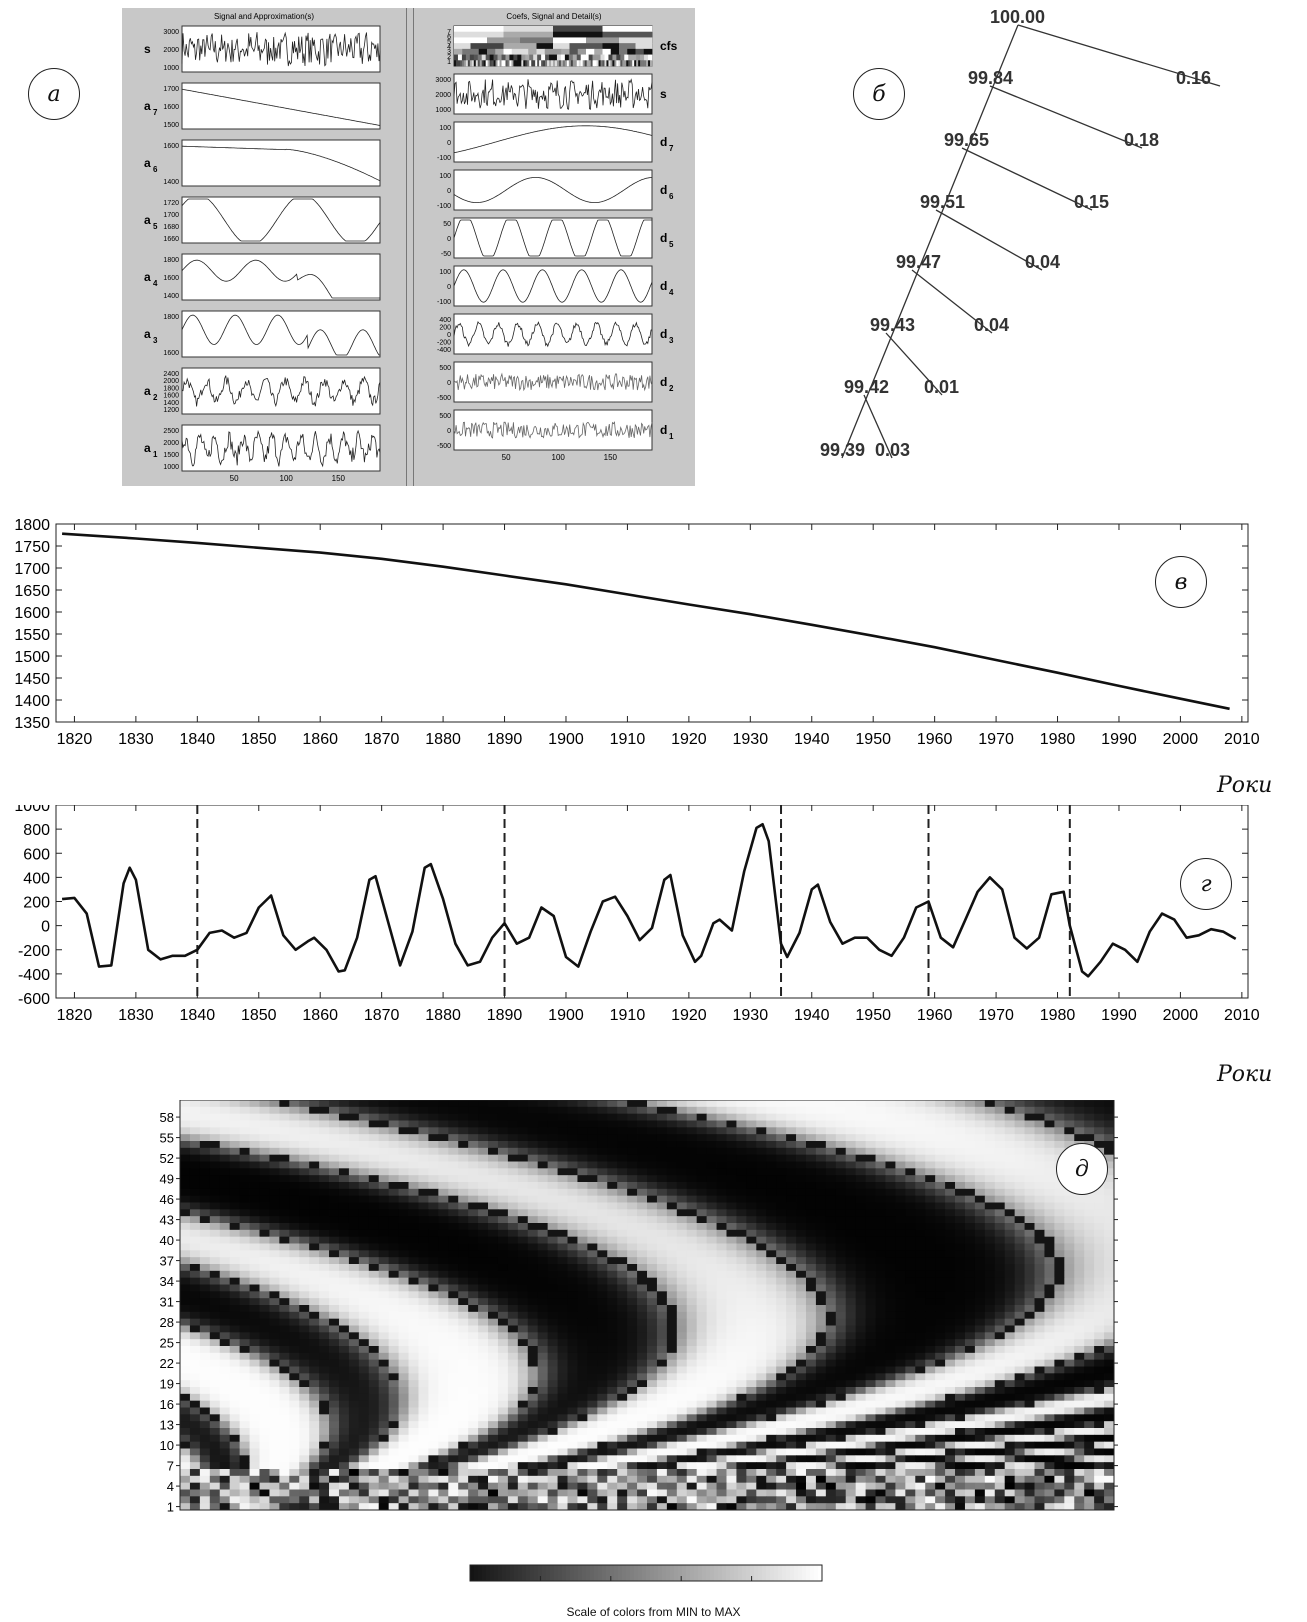 The image size is (1307, 1622). Describe the element at coordinates (663, 334) in the screenshot. I see `subplot-label: d` at that location.